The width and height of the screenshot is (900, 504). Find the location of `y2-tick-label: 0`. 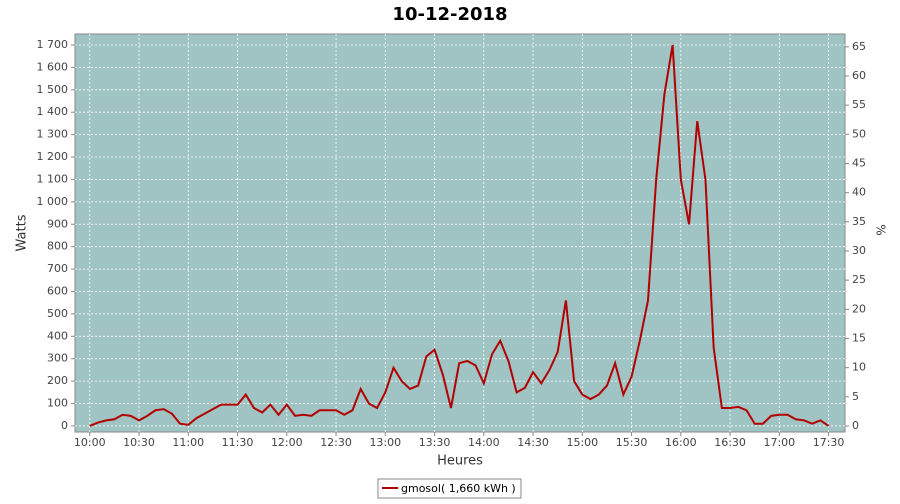

y2-tick-label: 0 is located at coordinates (855, 425).